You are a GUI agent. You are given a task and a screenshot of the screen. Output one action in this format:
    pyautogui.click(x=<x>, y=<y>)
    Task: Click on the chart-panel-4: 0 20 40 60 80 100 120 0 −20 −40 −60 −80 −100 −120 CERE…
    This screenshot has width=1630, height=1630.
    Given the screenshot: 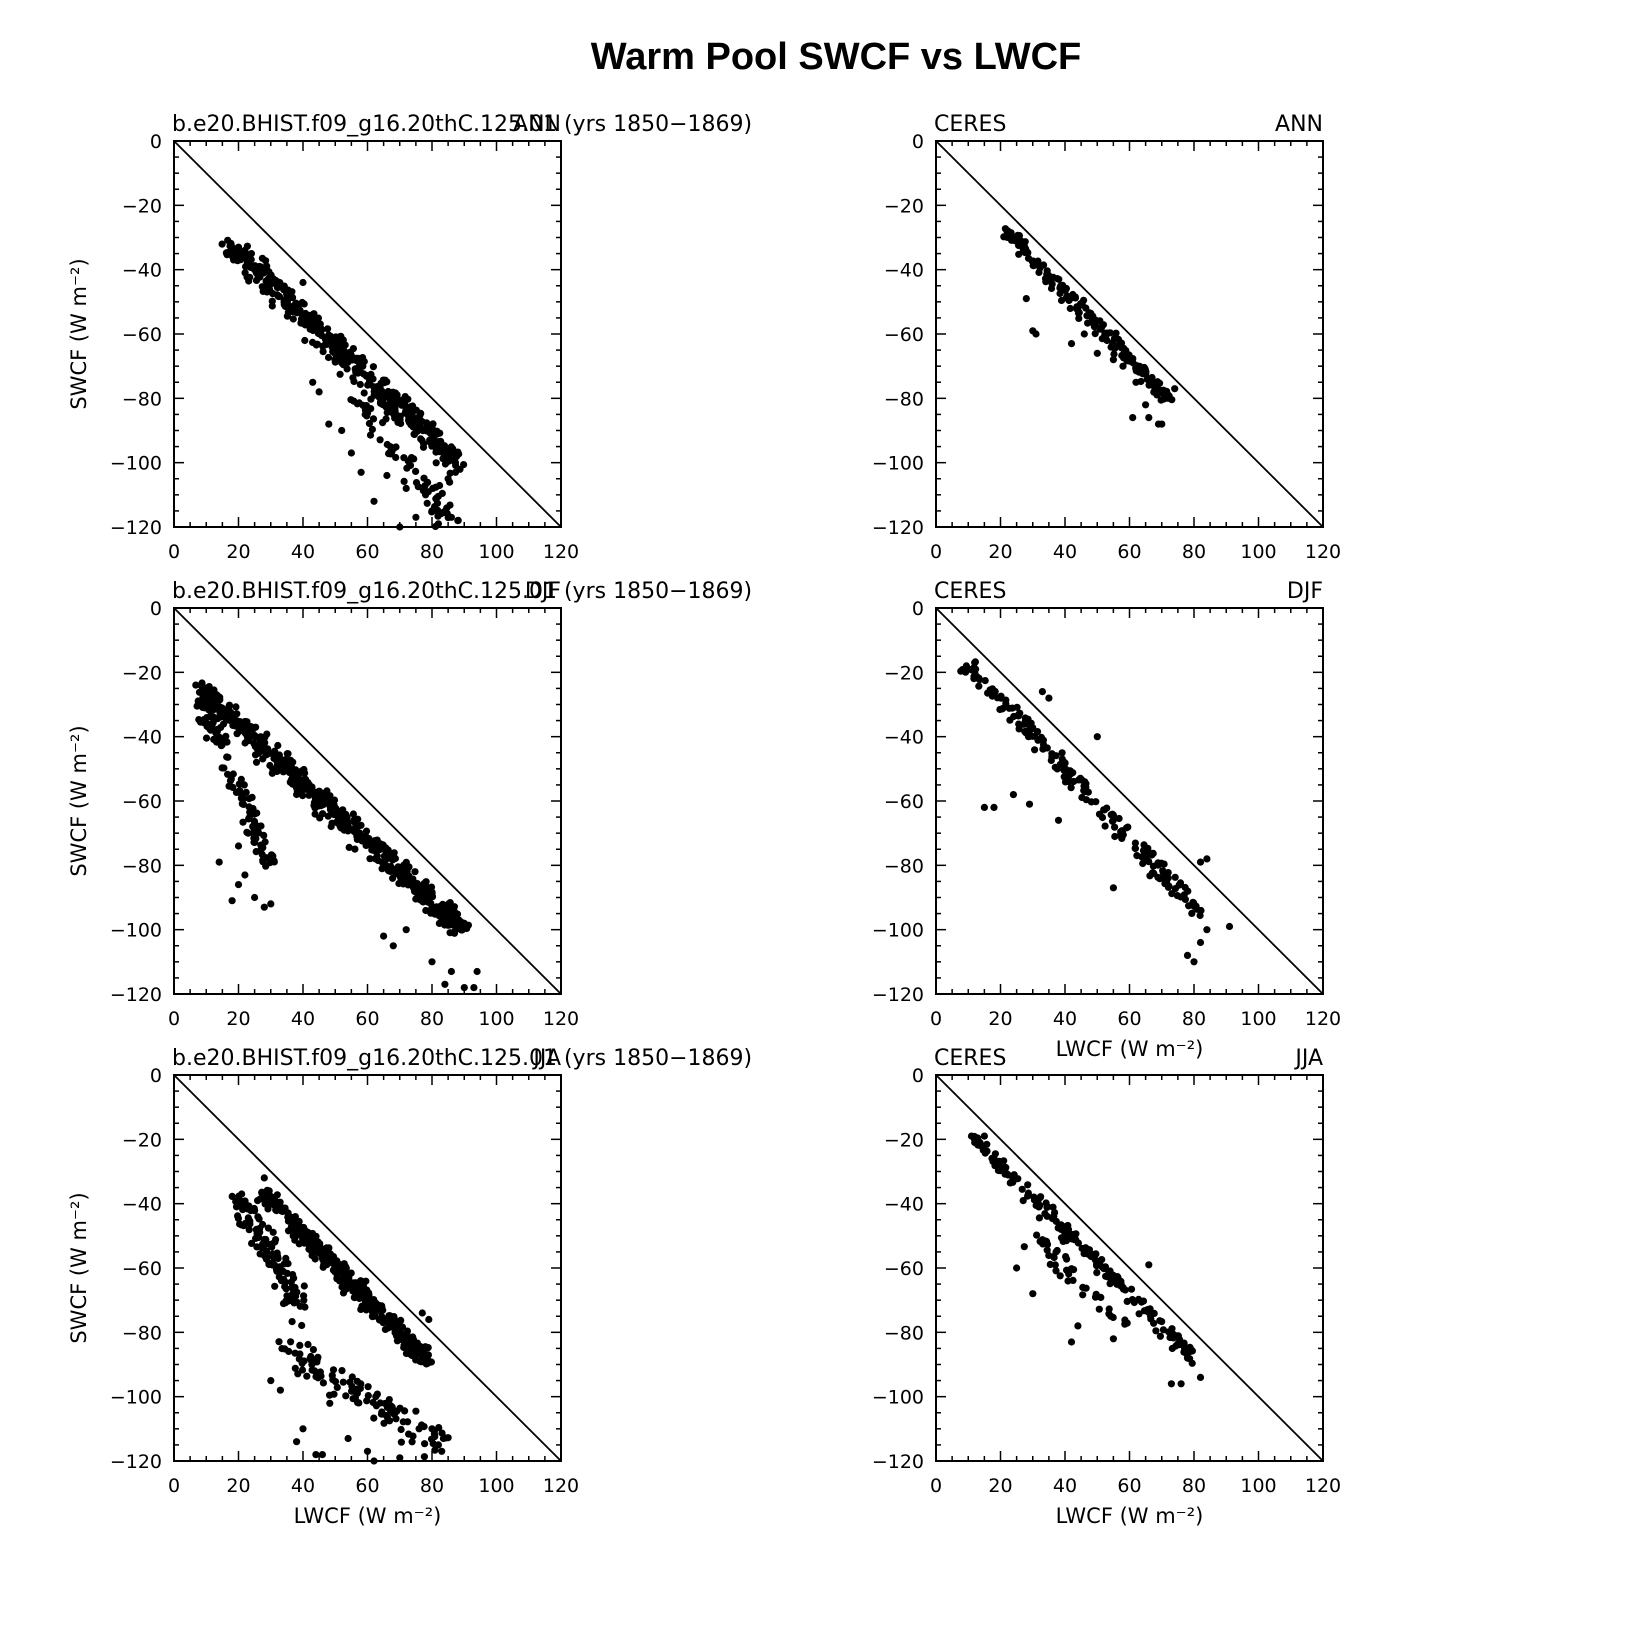 What is the action you would take?
    pyautogui.click(x=1106, y=820)
    